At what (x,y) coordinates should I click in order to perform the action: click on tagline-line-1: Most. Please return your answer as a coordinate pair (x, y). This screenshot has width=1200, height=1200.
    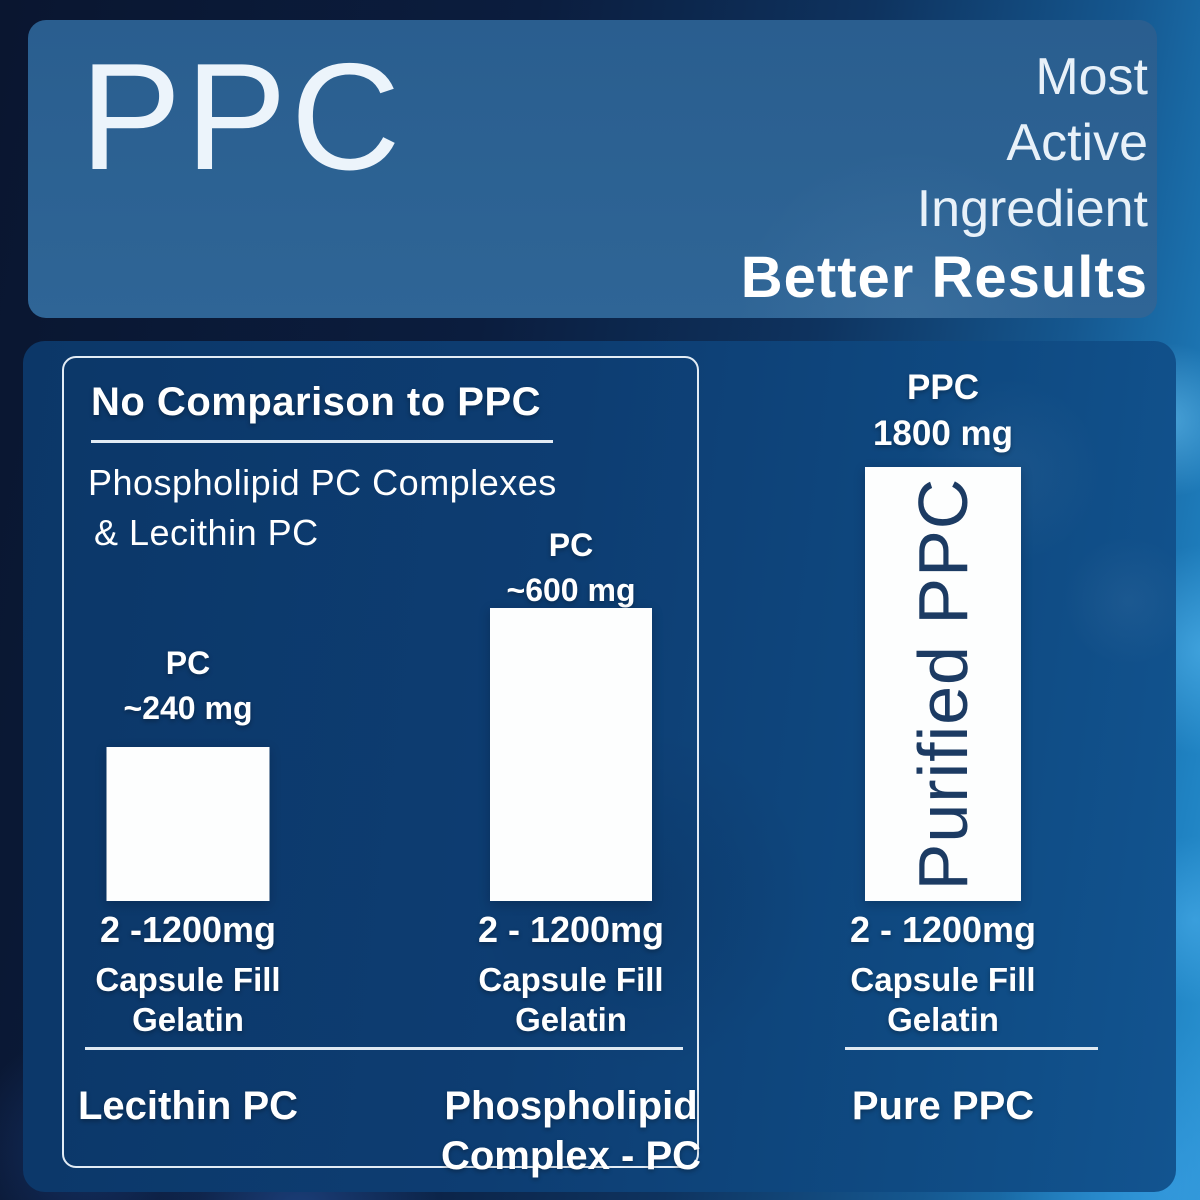
    Looking at the image, I should click on (1091, 77).